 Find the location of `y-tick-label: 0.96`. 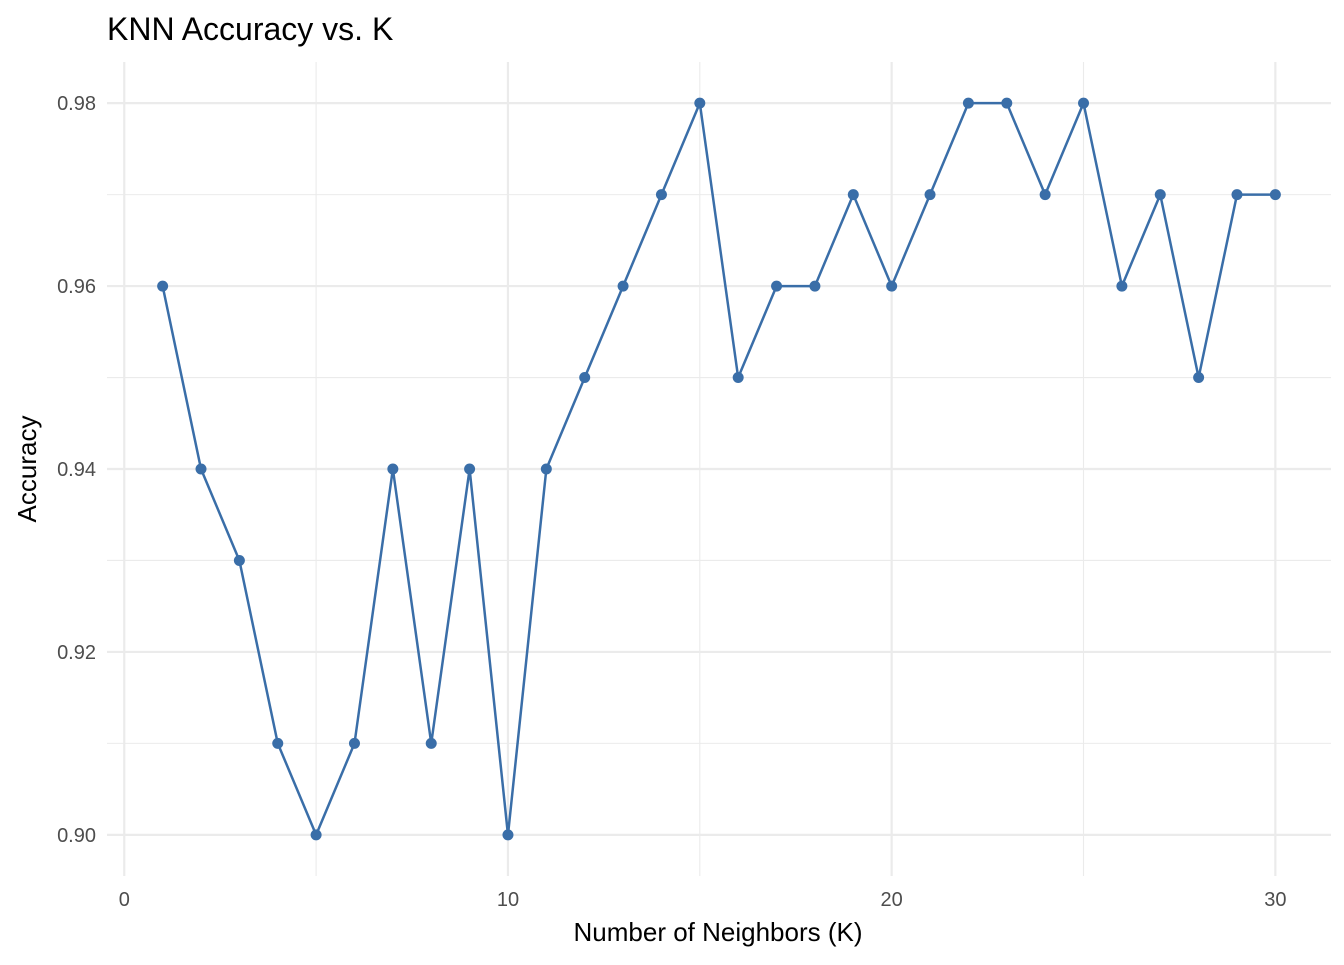

y-tick-label: 0.96 is located at coordinates (76, 287).